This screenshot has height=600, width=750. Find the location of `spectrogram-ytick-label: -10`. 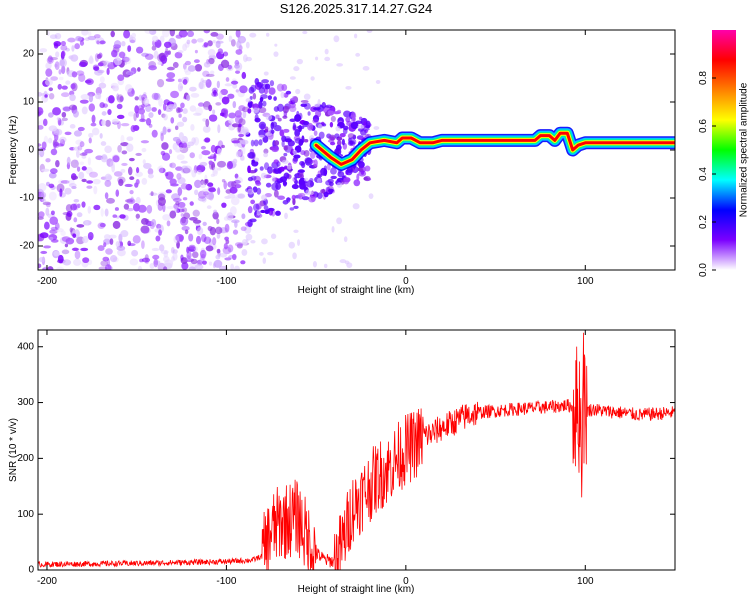

spectrogram-ytick-label: -10 is located at coordinates (27, 198).